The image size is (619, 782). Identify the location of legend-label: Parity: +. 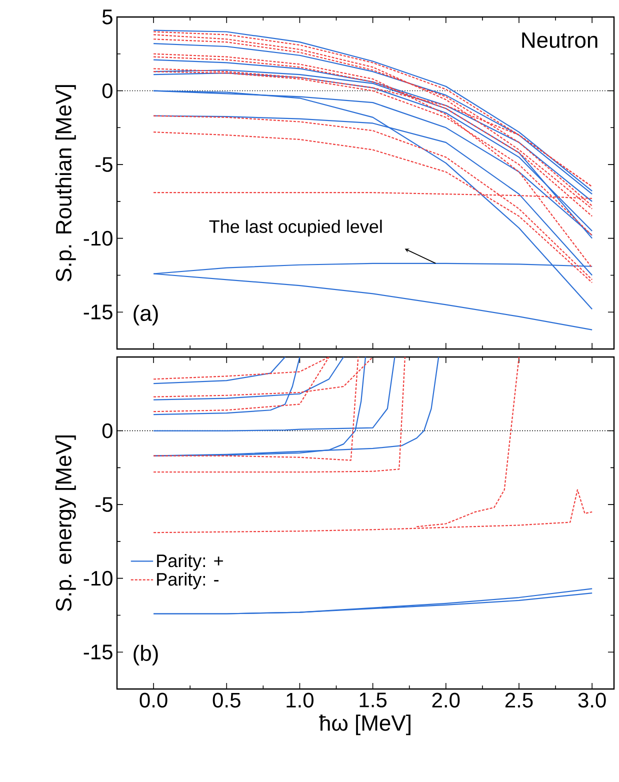
(190, 562).